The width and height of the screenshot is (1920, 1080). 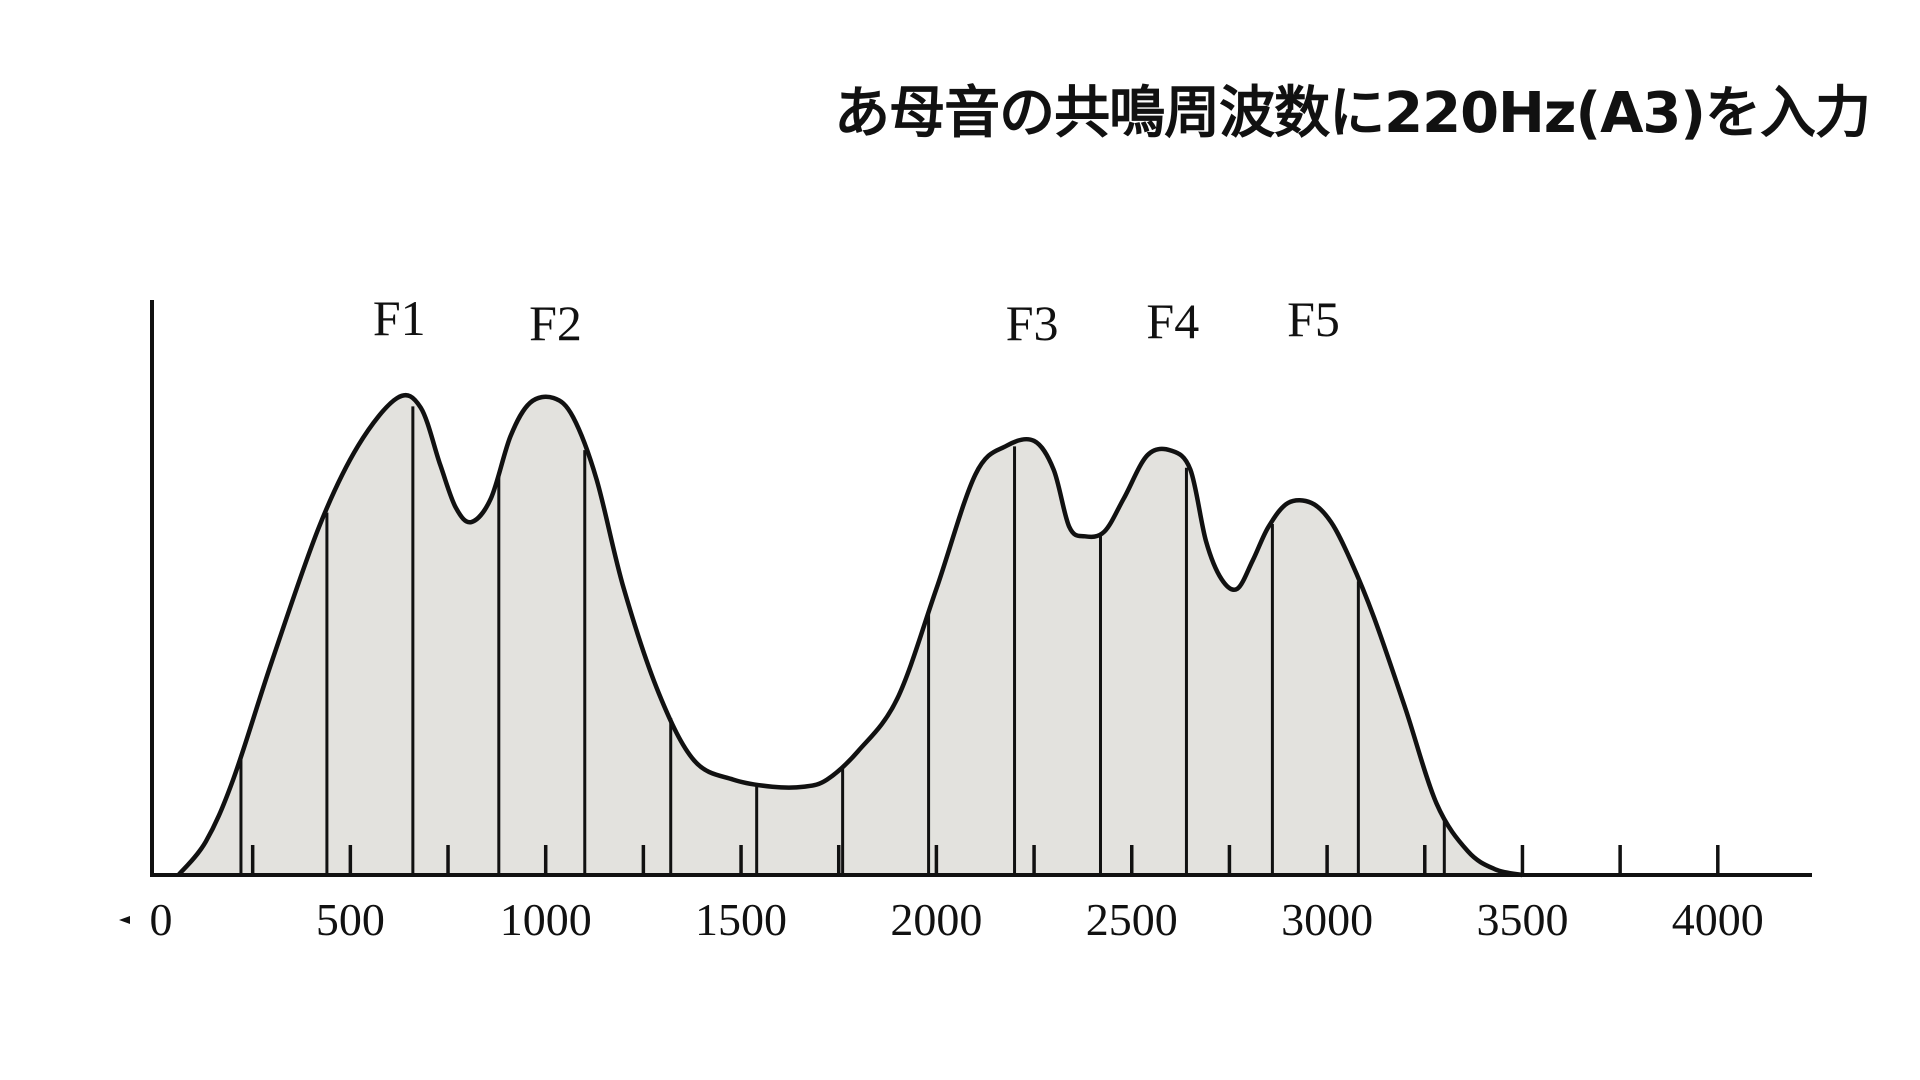 I want to click on x-tick-label: 500, so click(x=350, y=919).